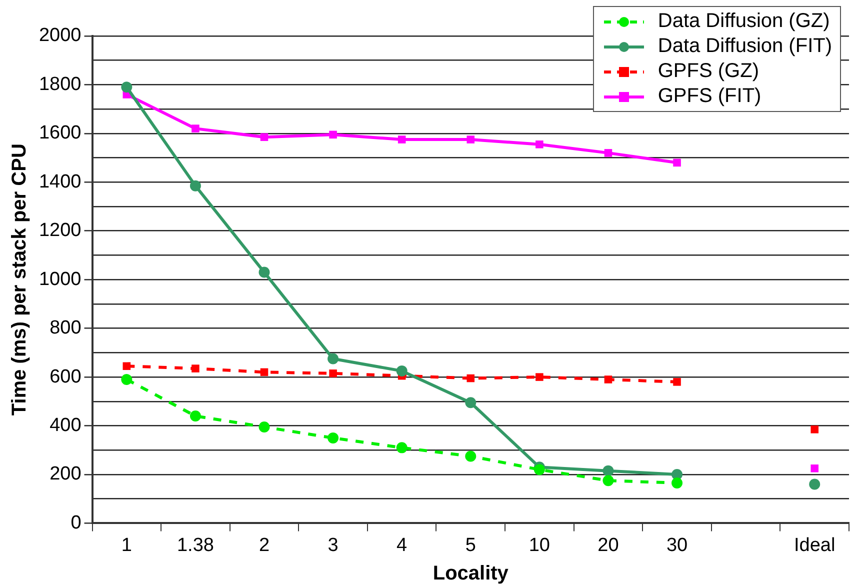  What do you see at coordinates (66, 474) in the screenshot?
I see `y-tick-label: 200` at bounding box center [66, 474].